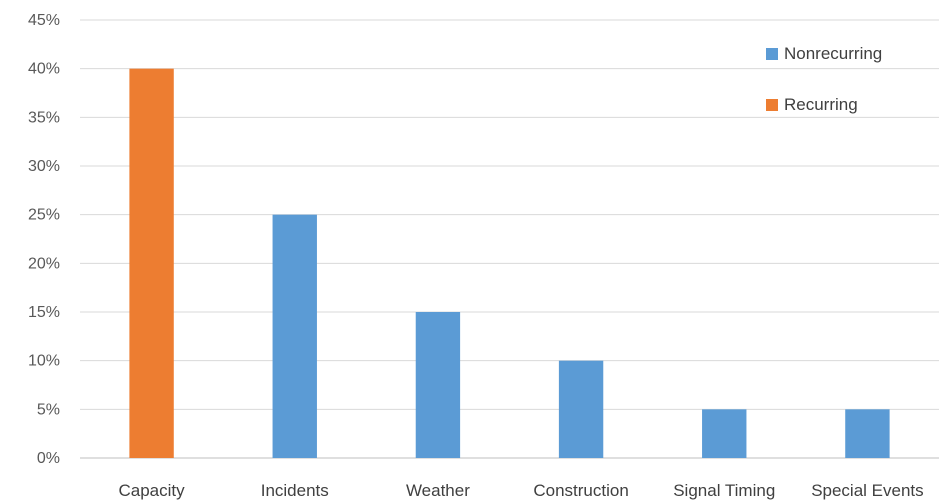 The height and width of the screenshot is (502, 939). What do you see at coordinates (44, 312) in the screenshot?
I see `y-tick-label: 15%` at bounding box center [44, 312].